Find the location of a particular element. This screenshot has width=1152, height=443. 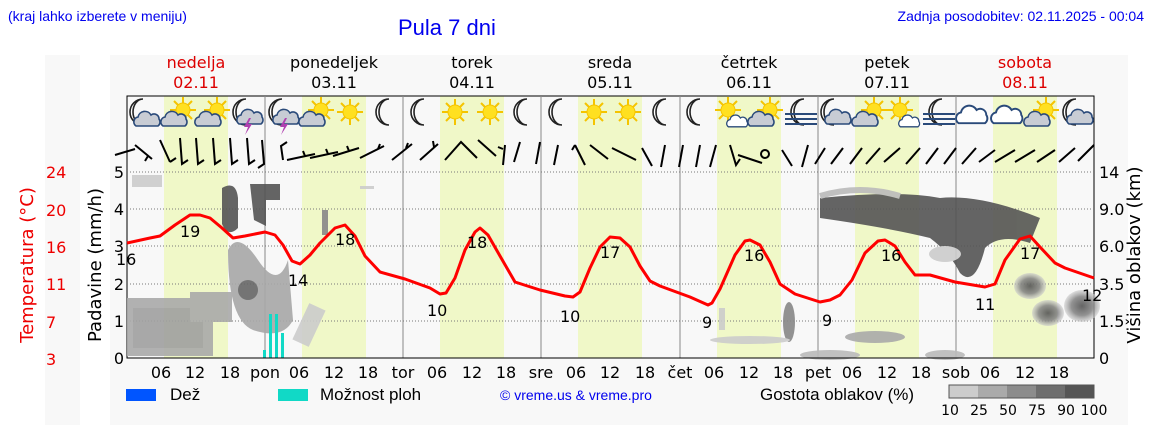

svg-text: 4 is located at coordinates (119, 209).